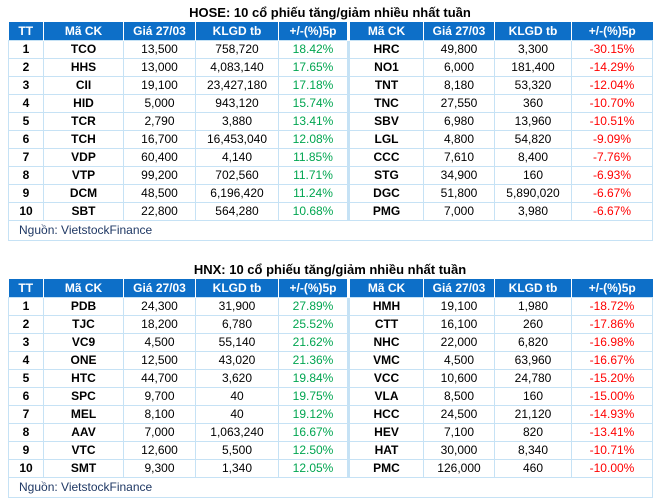 The width and height of the screenshot is (658, 498). I want to click on column-header: TT, so click(26, 288).